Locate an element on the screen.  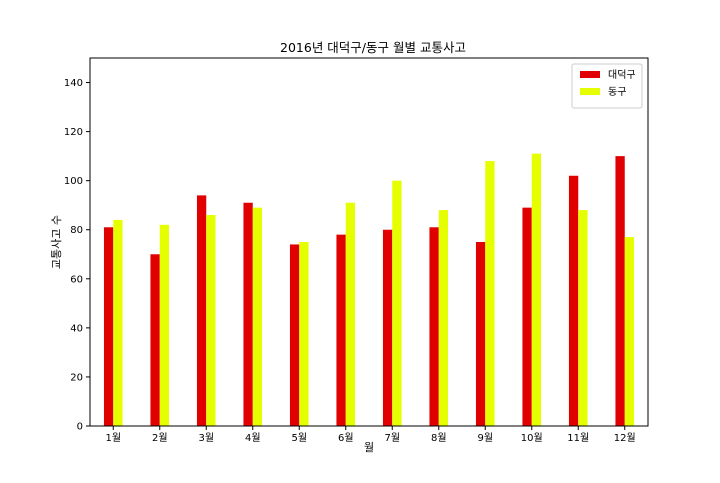
chart-title: 2016년 대덕구/동구 월별 교통사고 is located at coordinates (373, 47).